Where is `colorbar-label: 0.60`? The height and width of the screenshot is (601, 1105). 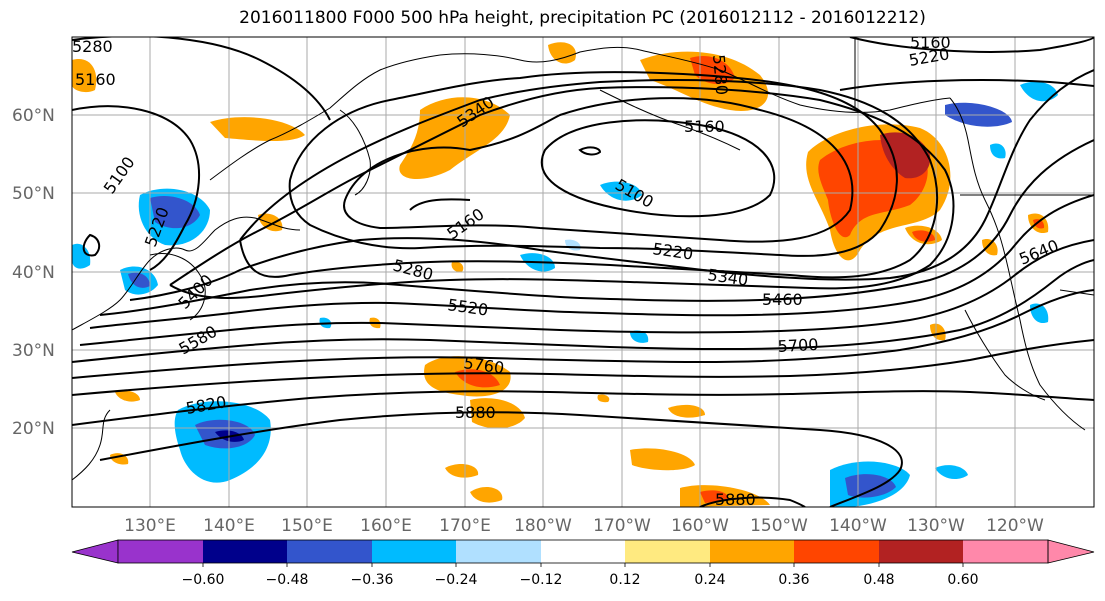
colorbar-label: 0.60 is located at coordinates (962, 580).